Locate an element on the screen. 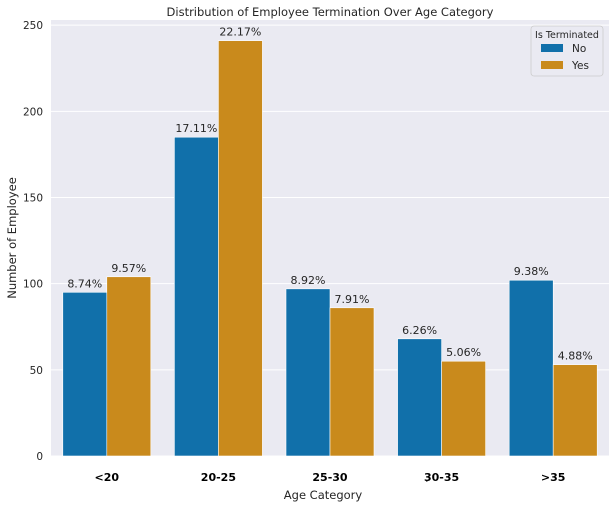  bar-data-label: 22.17% is located at coordinates (240, 32).